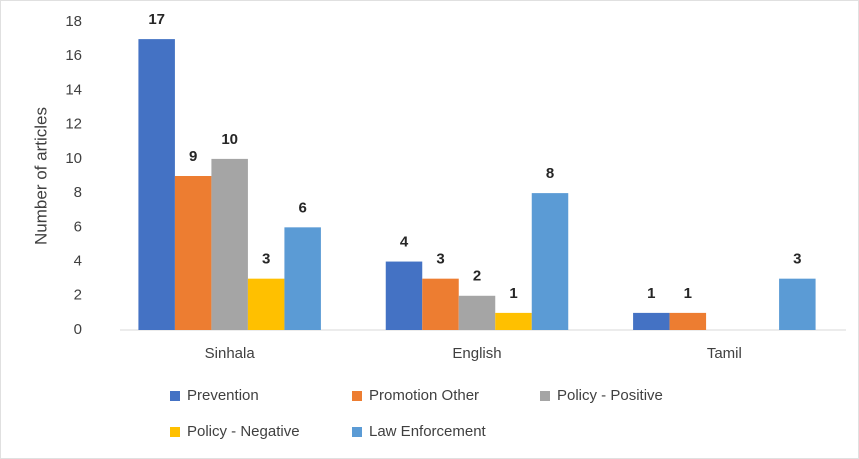 This screenshot has width=859, height=459. Describe the element at coordinates (302, 207) in the screenshot. I see `value-label: 6` at that location.